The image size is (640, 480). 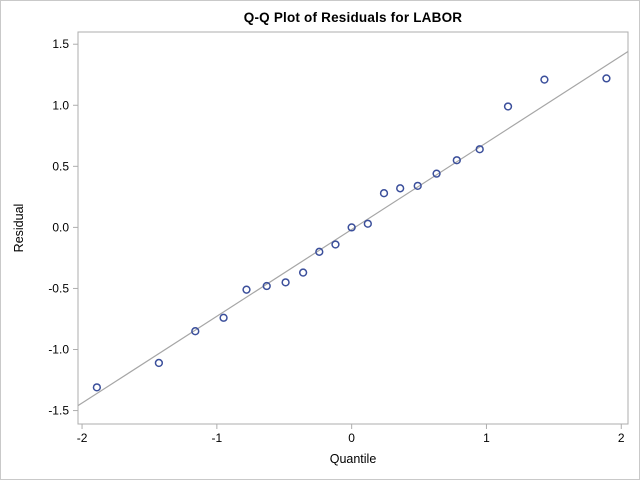 I want to click on y-tick-label: 0.0, so click(x=60, y=227).